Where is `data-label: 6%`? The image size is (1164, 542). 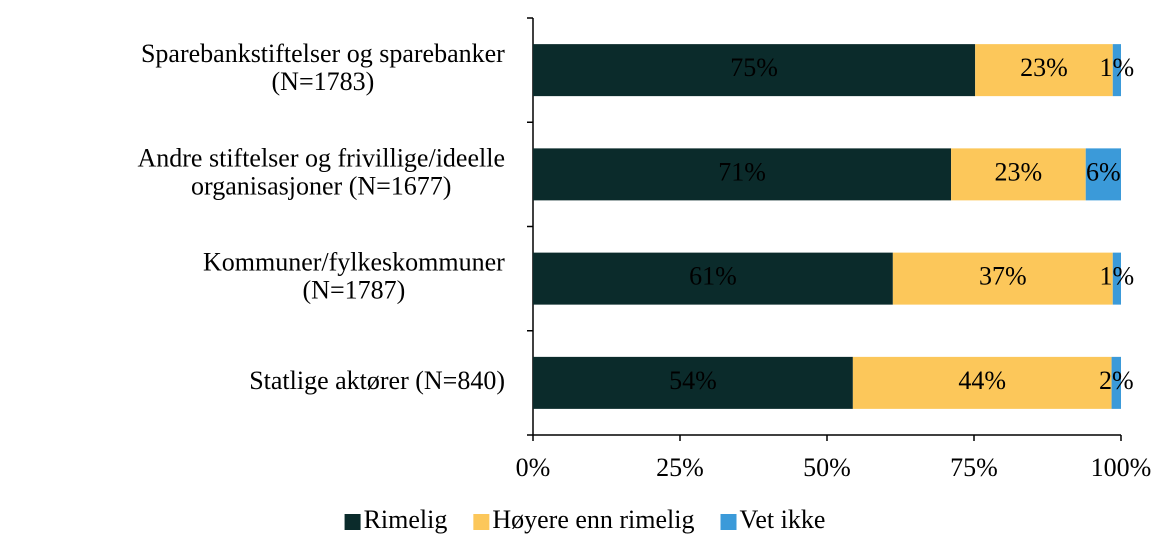 data-label: 6% is located at coordinates (1103, 171).